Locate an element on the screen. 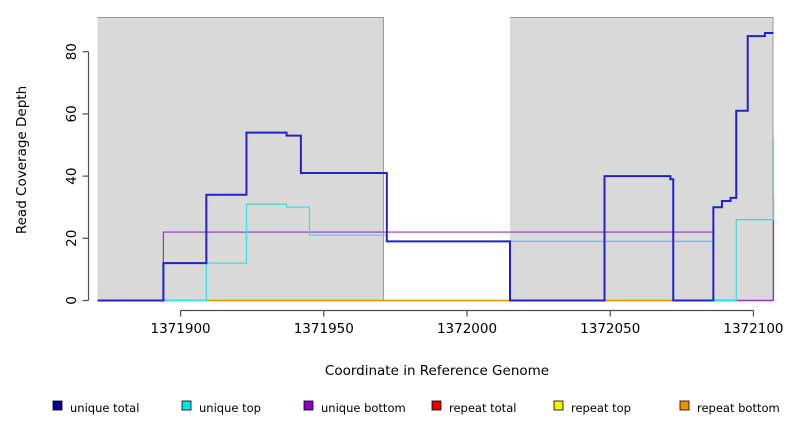 The width and height of the screenshot is (792, 432). x-axis-title: Coordinate in Reference Genome is located at coordinates (437, 371).